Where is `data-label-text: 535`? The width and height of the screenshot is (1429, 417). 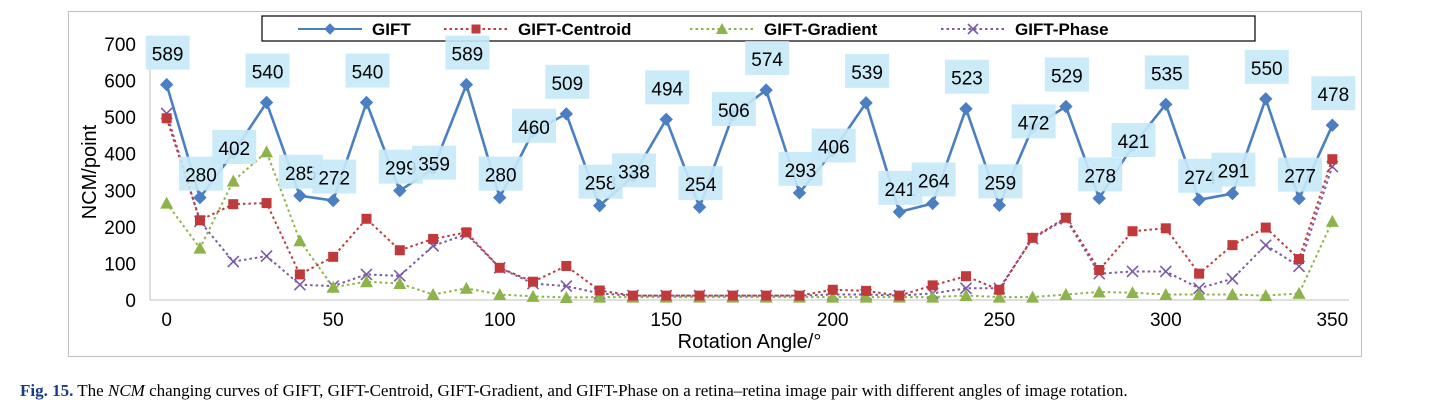 data-label-text: 535 is located at coordinates (1167, 74).